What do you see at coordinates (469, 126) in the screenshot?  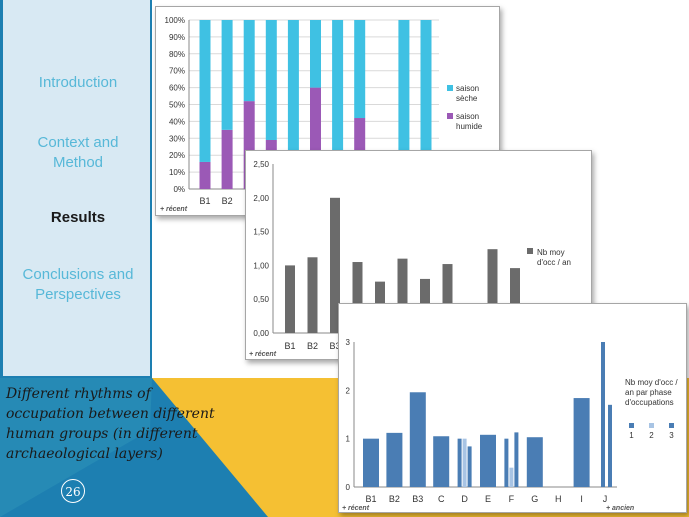 I see `legend-label: humide` at bounding box center [469, 126].